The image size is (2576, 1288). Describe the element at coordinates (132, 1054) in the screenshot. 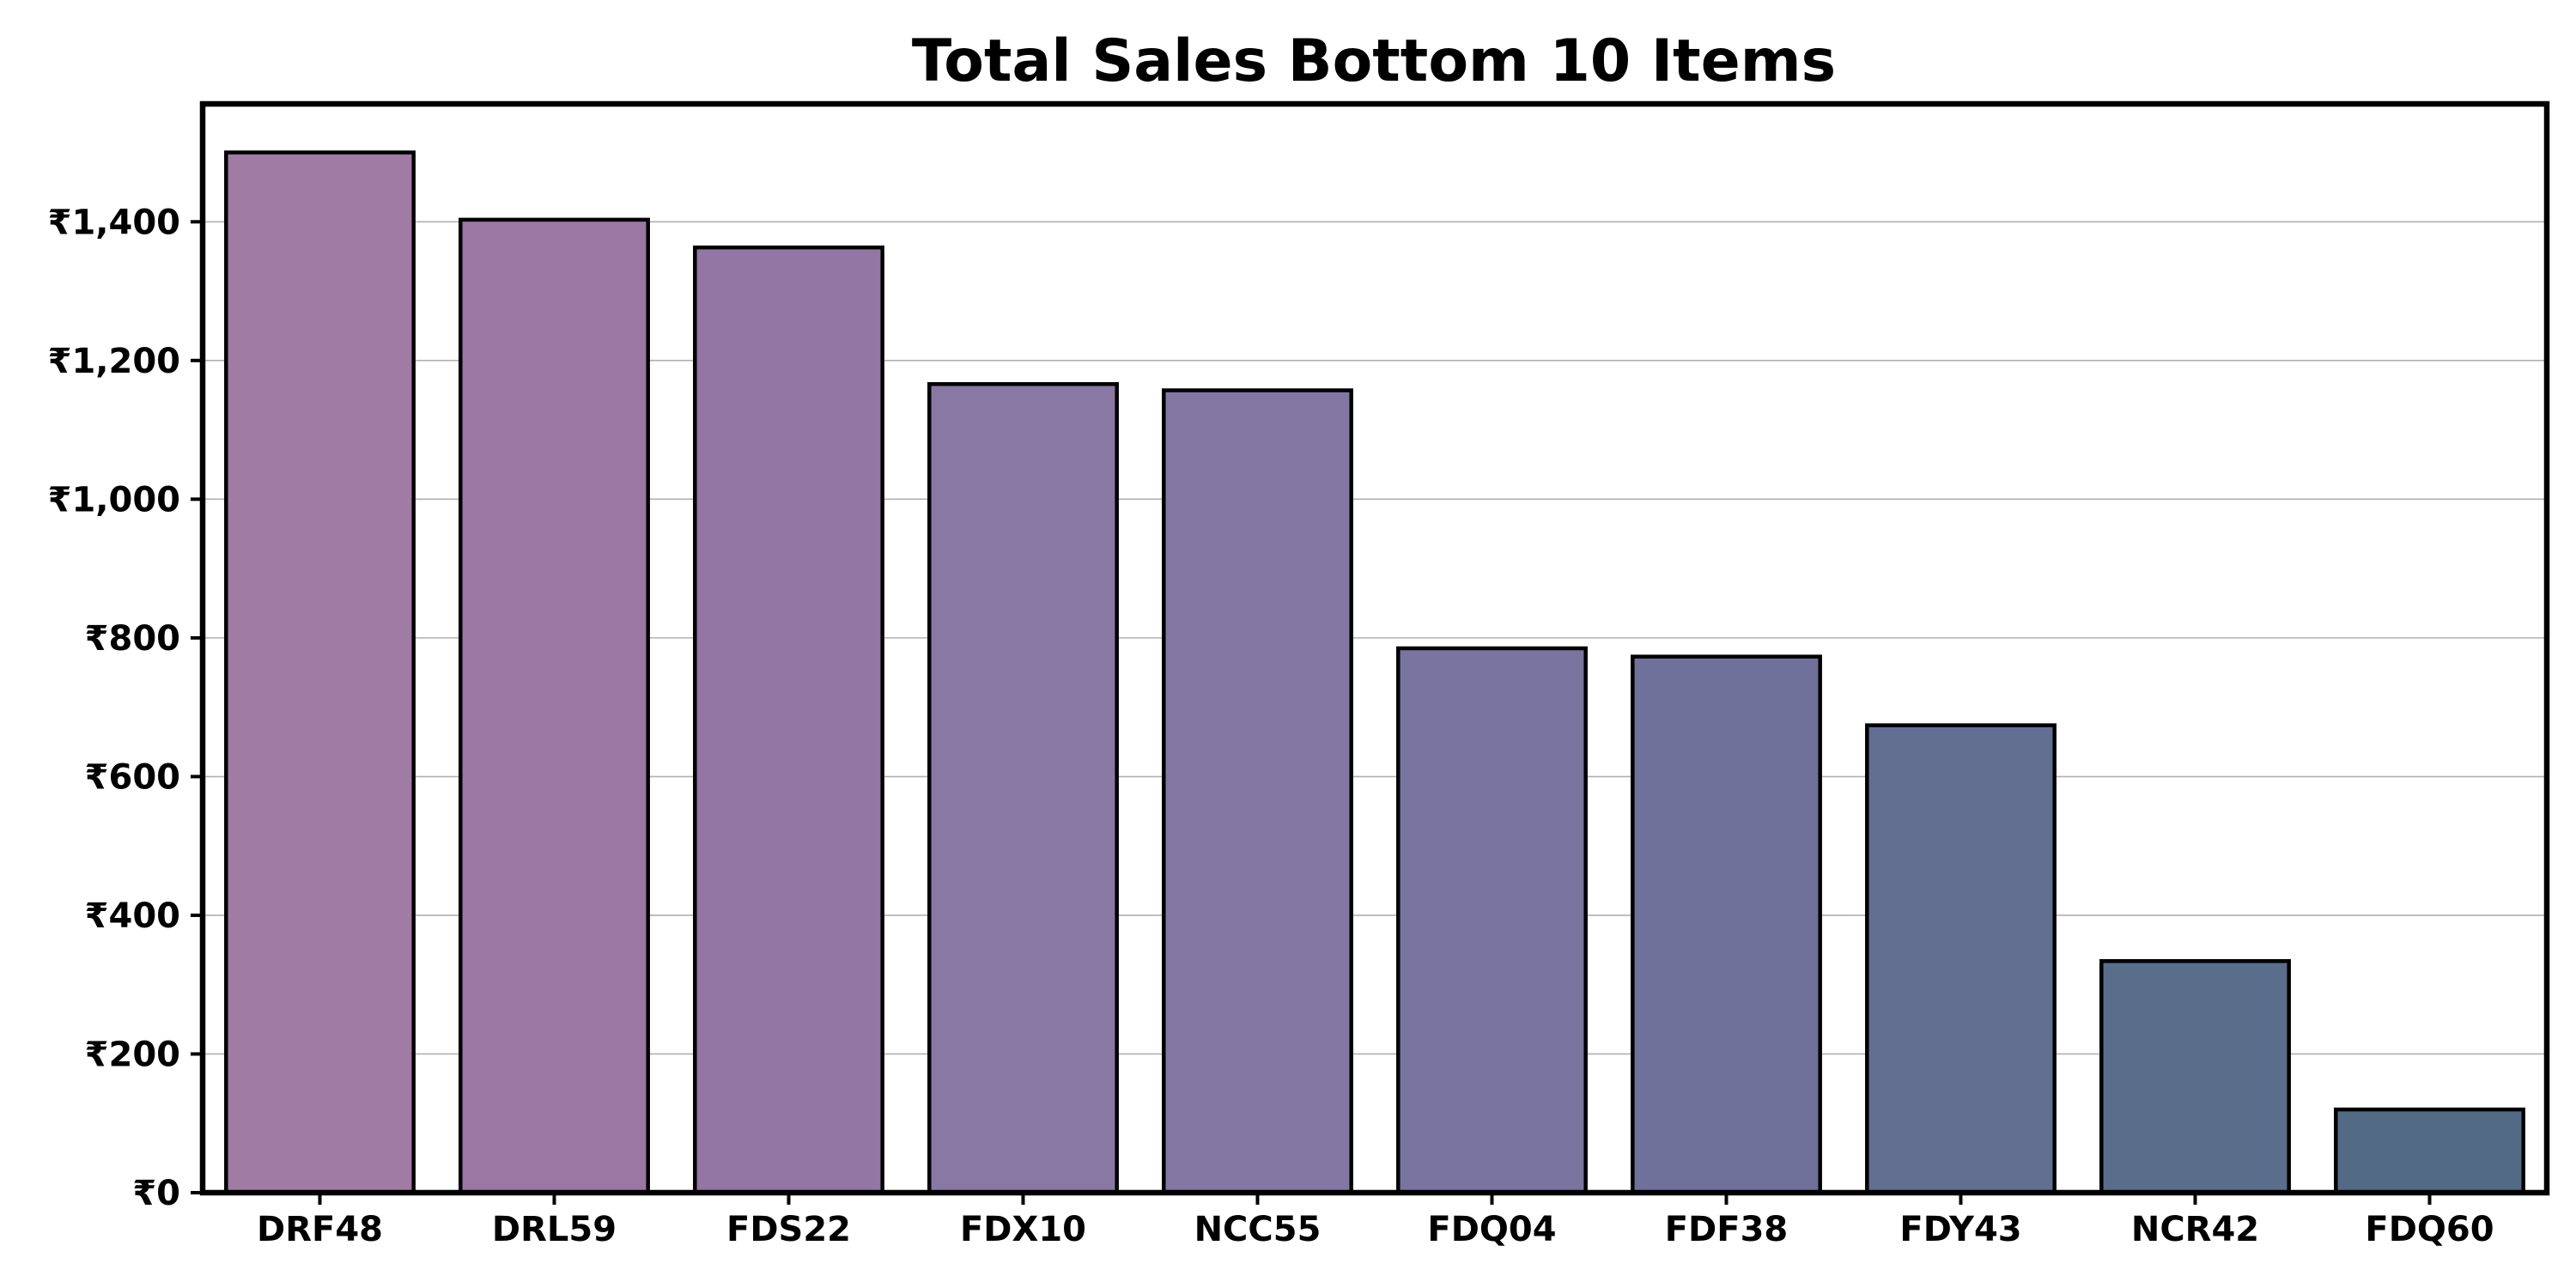

I see `y-tick-label: ₹200` at that location.